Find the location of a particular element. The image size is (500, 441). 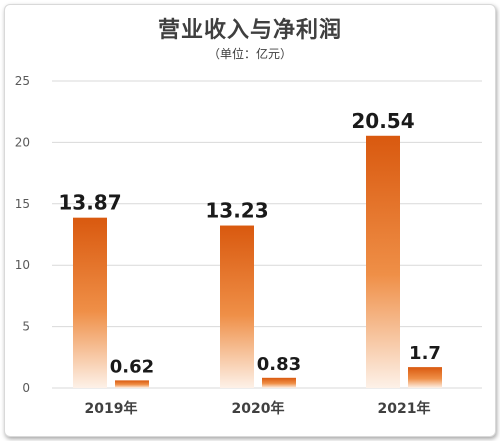

data-label: 13.87 is located at coordinates (89, 203).